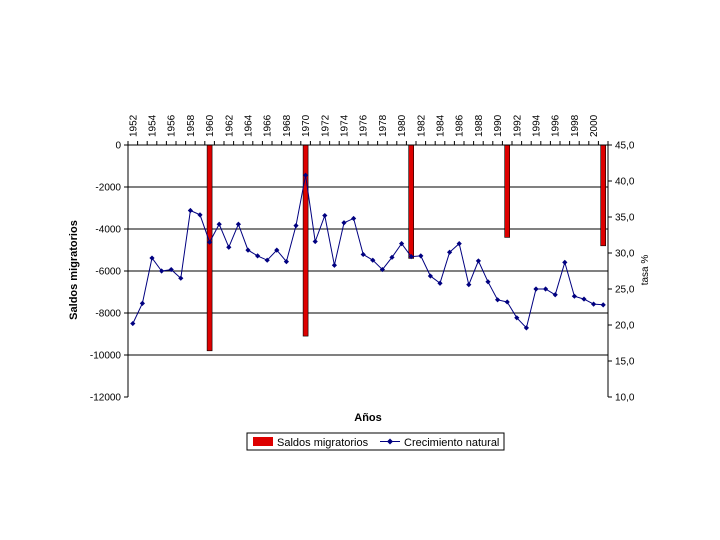 The image size is (720, 540). I want to click on legend-swatch-saldos, so click(263, 441).